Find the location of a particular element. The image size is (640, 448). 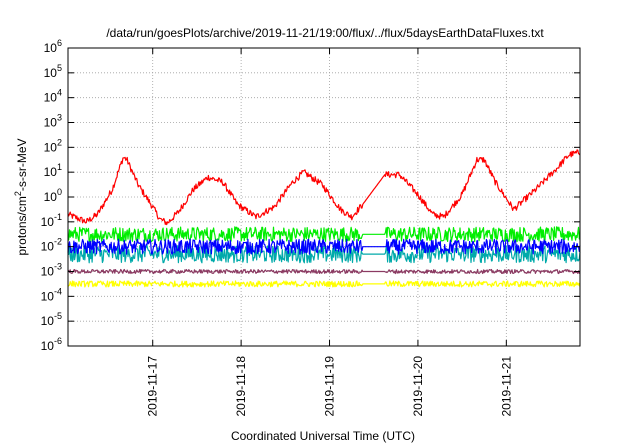

y-tick-label: 10⁻⁴ is located at coordinates (51, 294).